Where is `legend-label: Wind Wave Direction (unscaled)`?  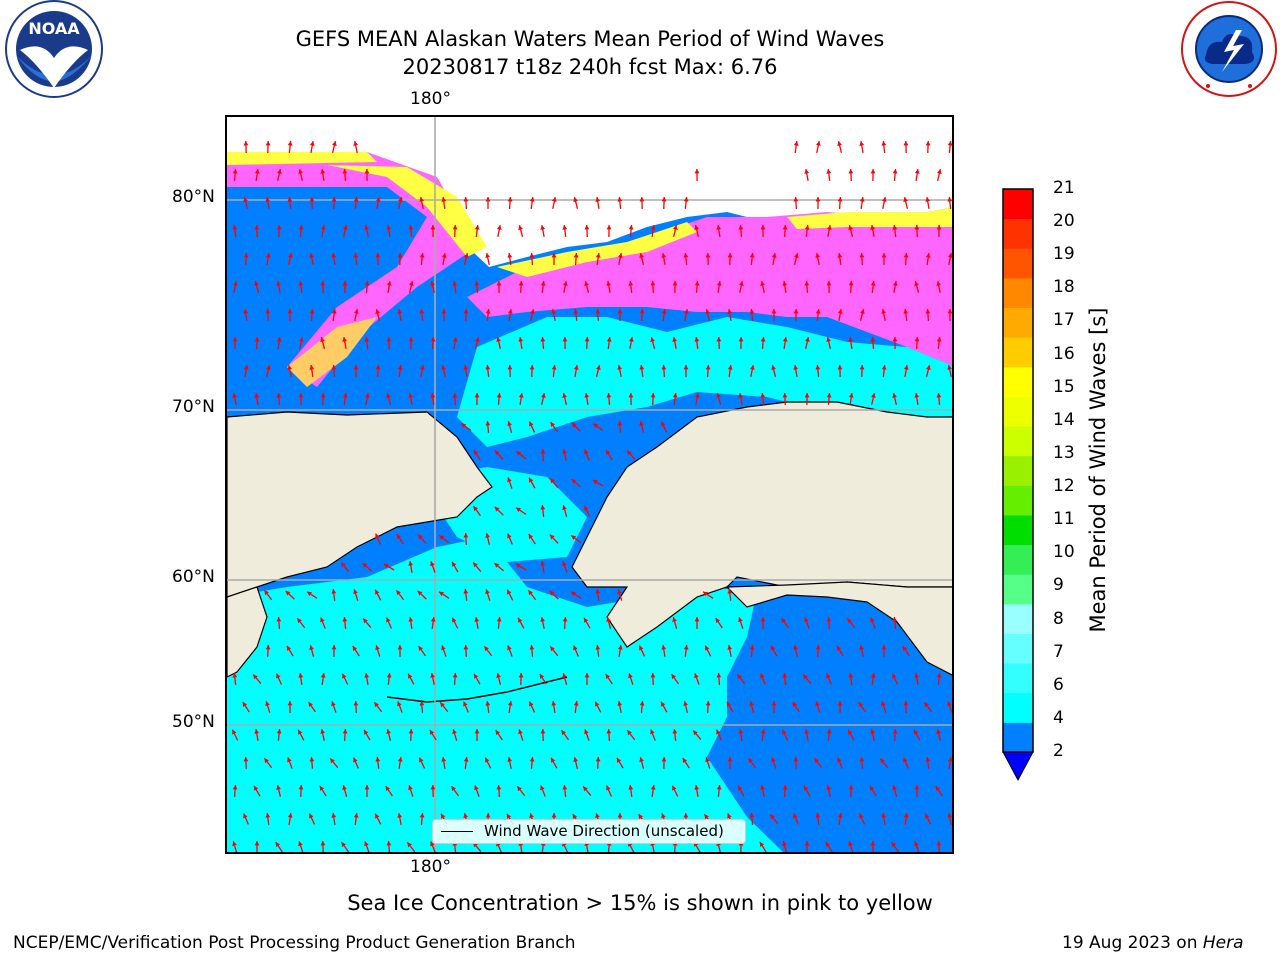 legend-label: Wind Wave Direction (unscaled) is located at coordinates (604, 831).